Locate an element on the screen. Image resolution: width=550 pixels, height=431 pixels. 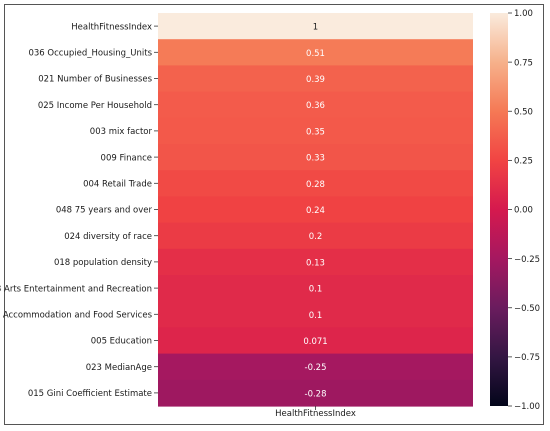
cell-value-label: -0.28 is located at coordinates (316, 394).